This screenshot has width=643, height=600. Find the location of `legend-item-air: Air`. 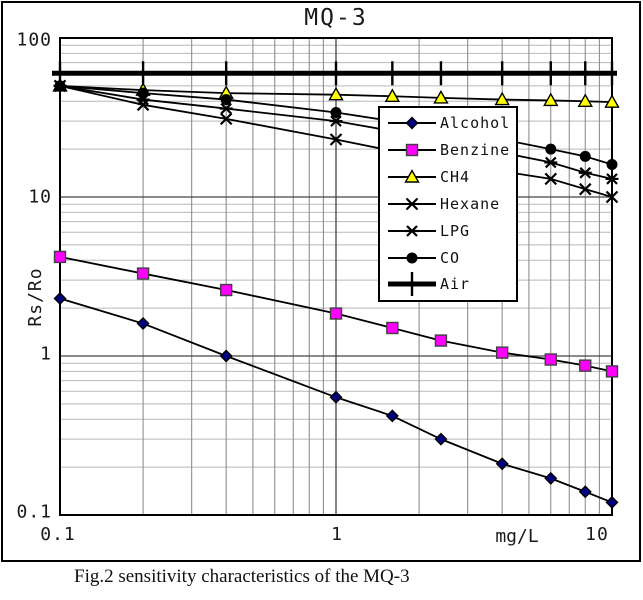

legend-item-air: Air is located at coordinates (448, 284).